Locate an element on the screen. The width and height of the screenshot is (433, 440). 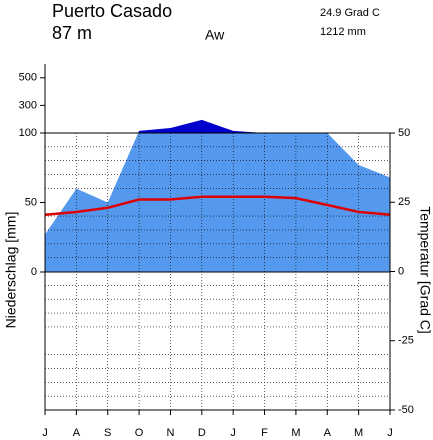
y2-tick-label: 25 is located at coordinates (404, 202).